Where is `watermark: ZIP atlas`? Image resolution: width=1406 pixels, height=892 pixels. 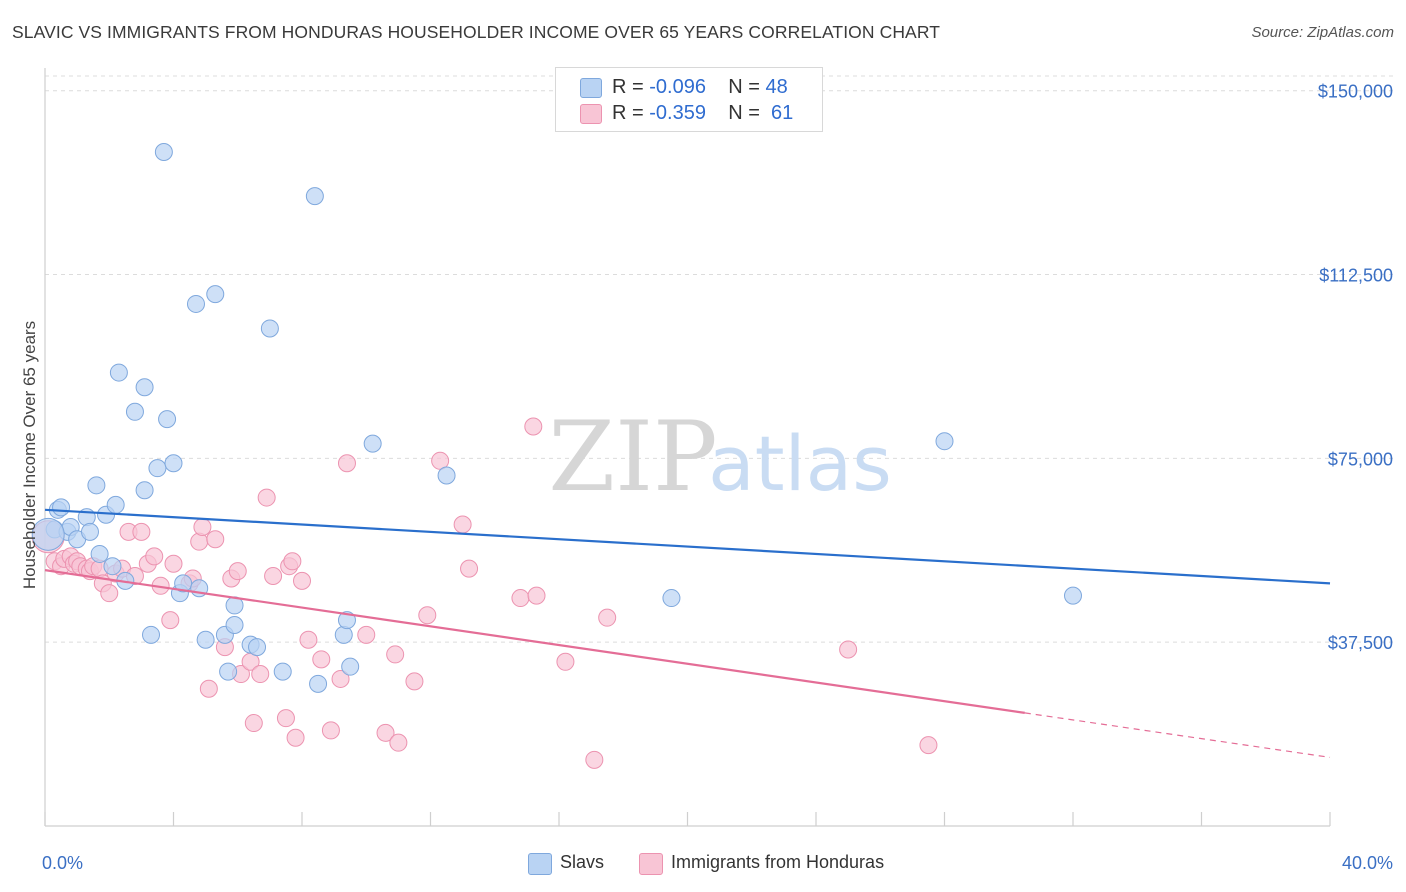
watermark: ZIP atlas is located at coordinates (719, 457).